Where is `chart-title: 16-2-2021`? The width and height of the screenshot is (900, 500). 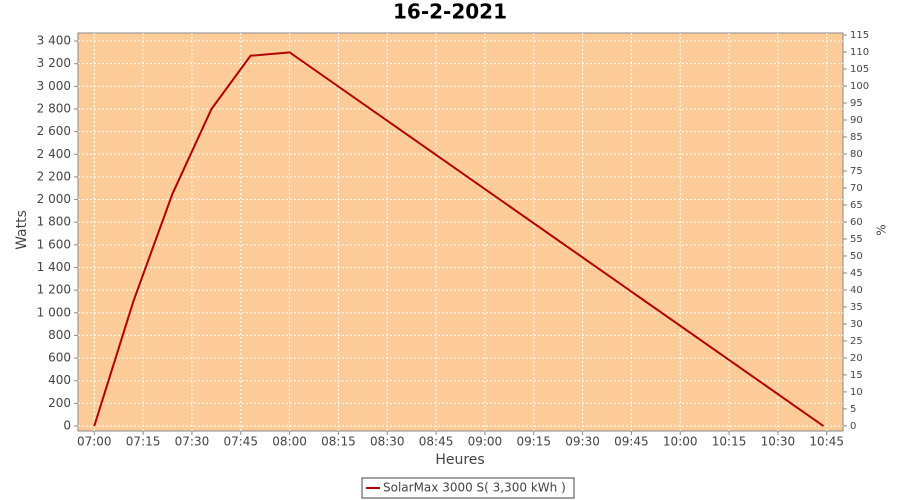 chart-title: 16-2-2021 is located at coordinates (450, 12).